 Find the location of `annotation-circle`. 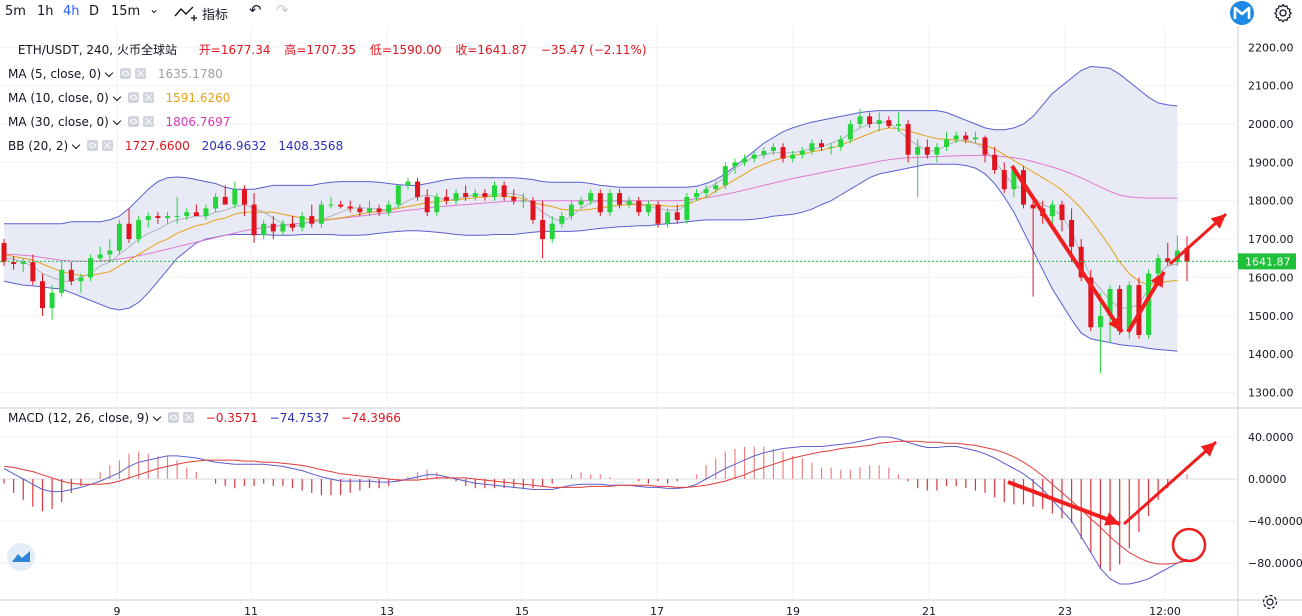

annotation-circle is located at coordinates (1189, 545).